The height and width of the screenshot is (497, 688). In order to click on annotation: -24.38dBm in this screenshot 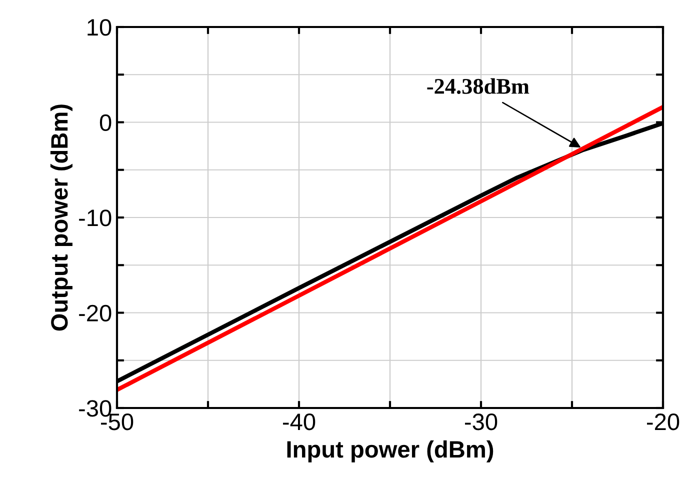, I will do `click(478, 86)`.